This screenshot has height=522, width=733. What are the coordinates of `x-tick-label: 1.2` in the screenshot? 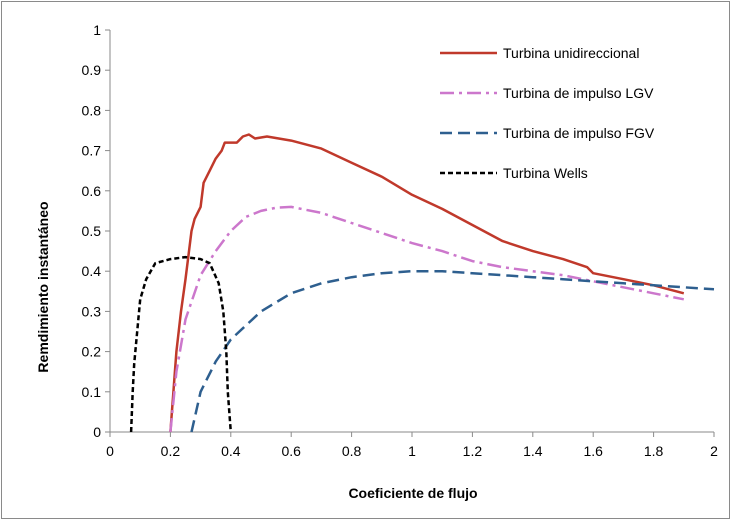 It's located at (473, 451).